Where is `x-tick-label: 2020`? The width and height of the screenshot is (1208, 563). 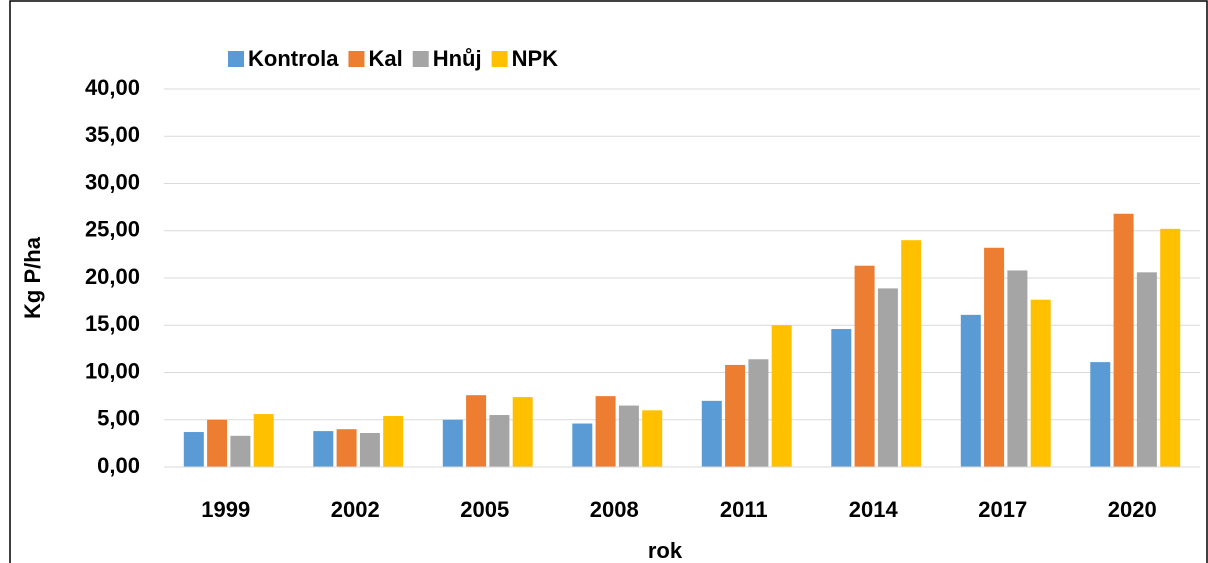
x-tick-label: 2020 is located at coordinates (1132, 509).